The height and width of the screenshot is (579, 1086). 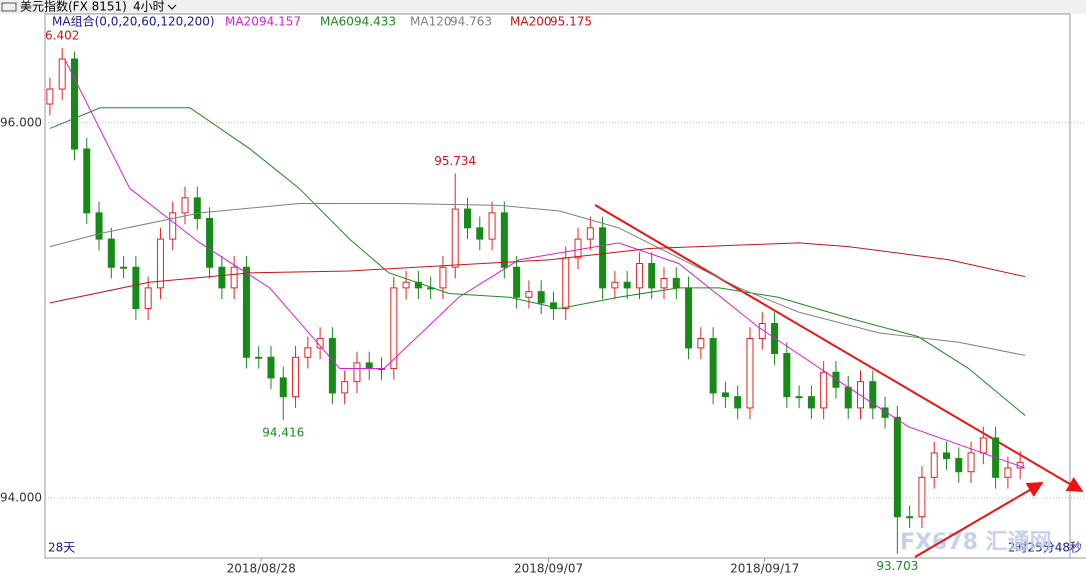 I want to click on legend-value: 95.175, so click(x=571, y=22).